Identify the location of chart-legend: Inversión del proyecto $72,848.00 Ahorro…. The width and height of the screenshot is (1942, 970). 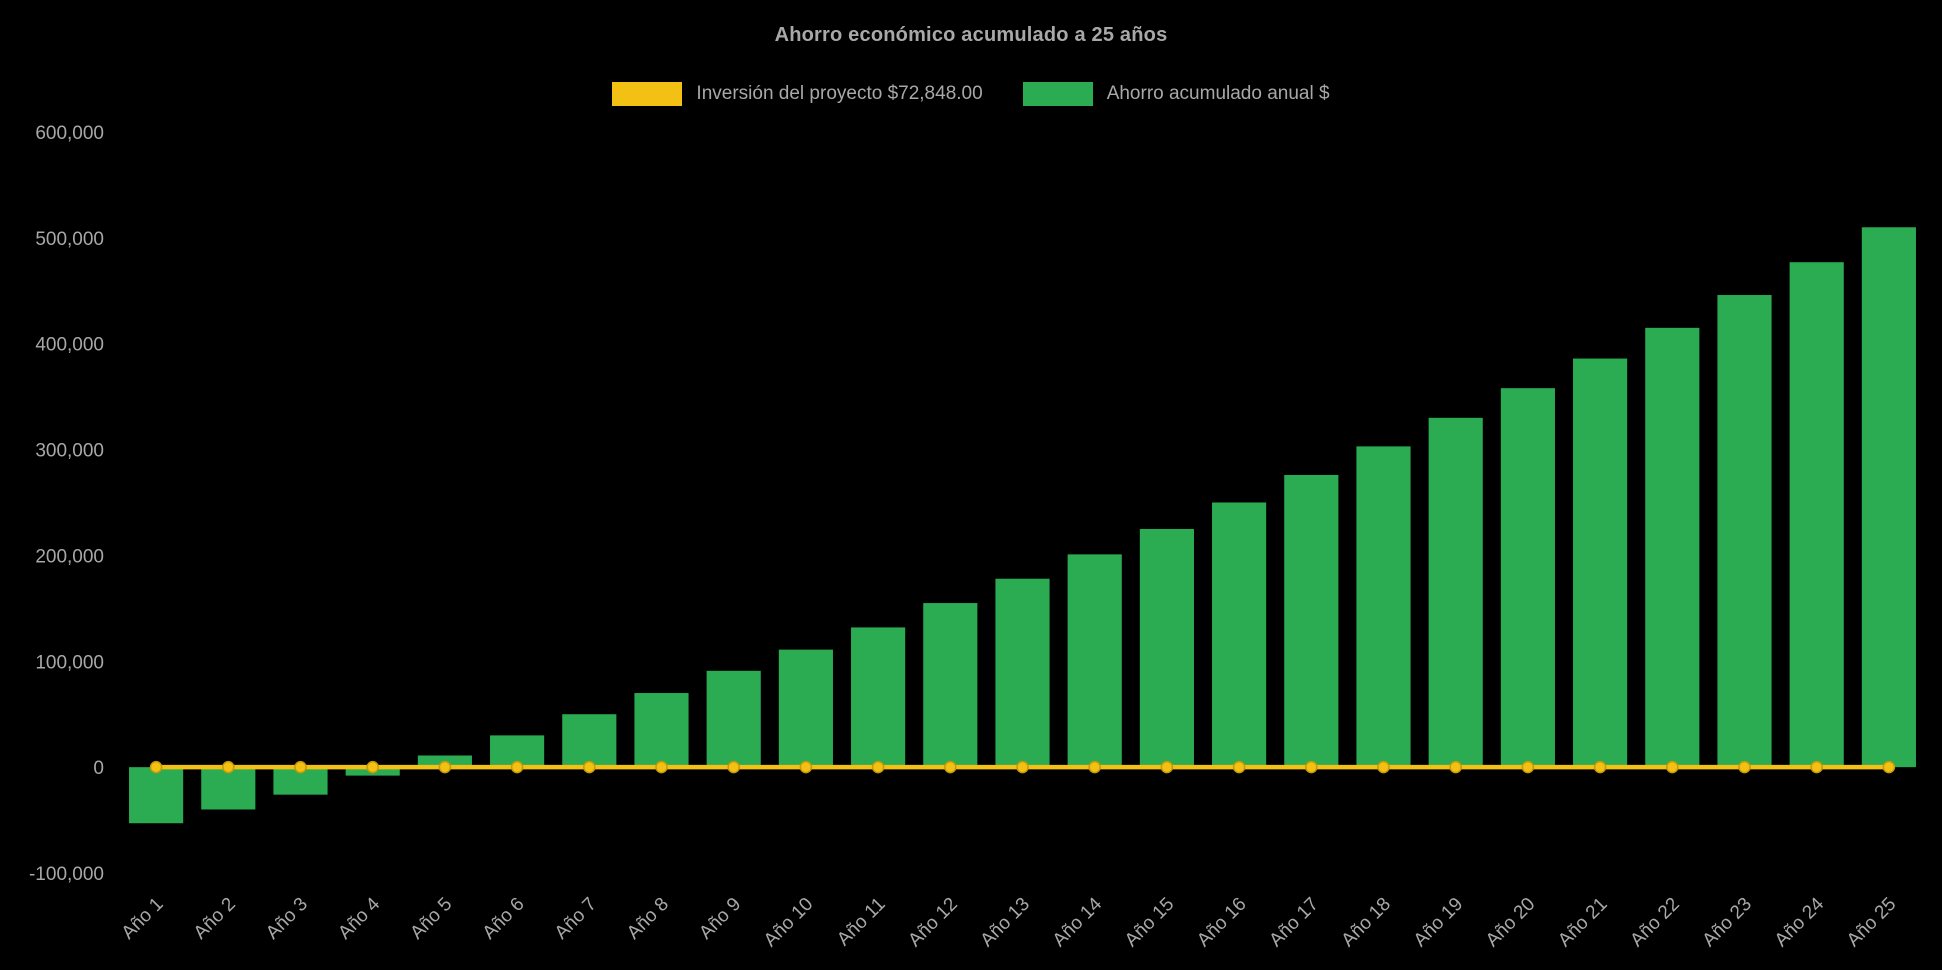
(971, 94).